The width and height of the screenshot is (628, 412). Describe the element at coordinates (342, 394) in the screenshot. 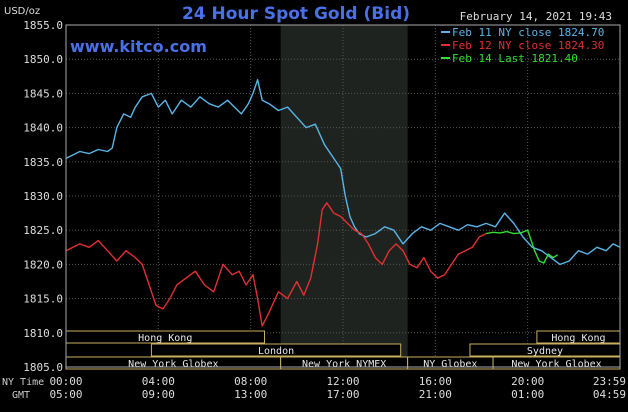

I see `x-tick-label-gmt: 17:00` at that location.